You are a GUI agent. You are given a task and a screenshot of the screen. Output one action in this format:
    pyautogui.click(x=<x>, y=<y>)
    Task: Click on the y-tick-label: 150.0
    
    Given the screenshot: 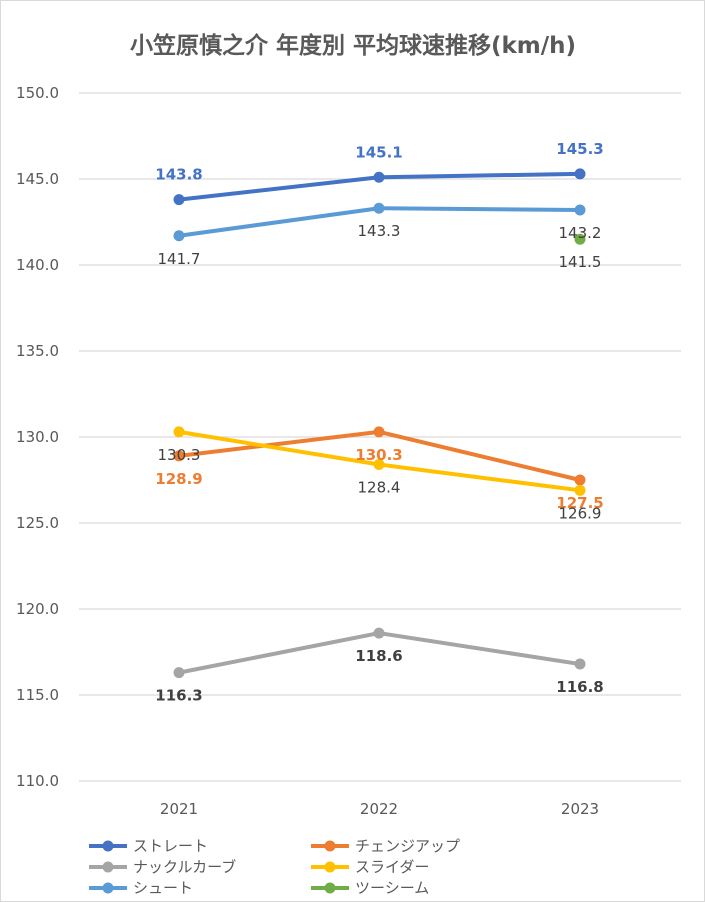 What is the action you would take?
    pyautogui.click(x=37, y=93)
    